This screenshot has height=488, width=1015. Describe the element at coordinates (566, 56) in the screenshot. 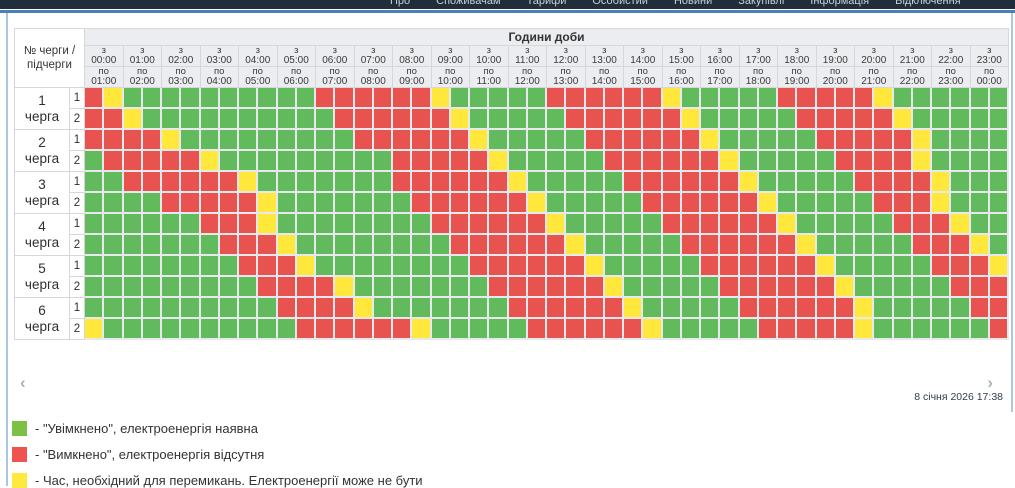

I see `hour-column-from-header: з 12:00` at that location.